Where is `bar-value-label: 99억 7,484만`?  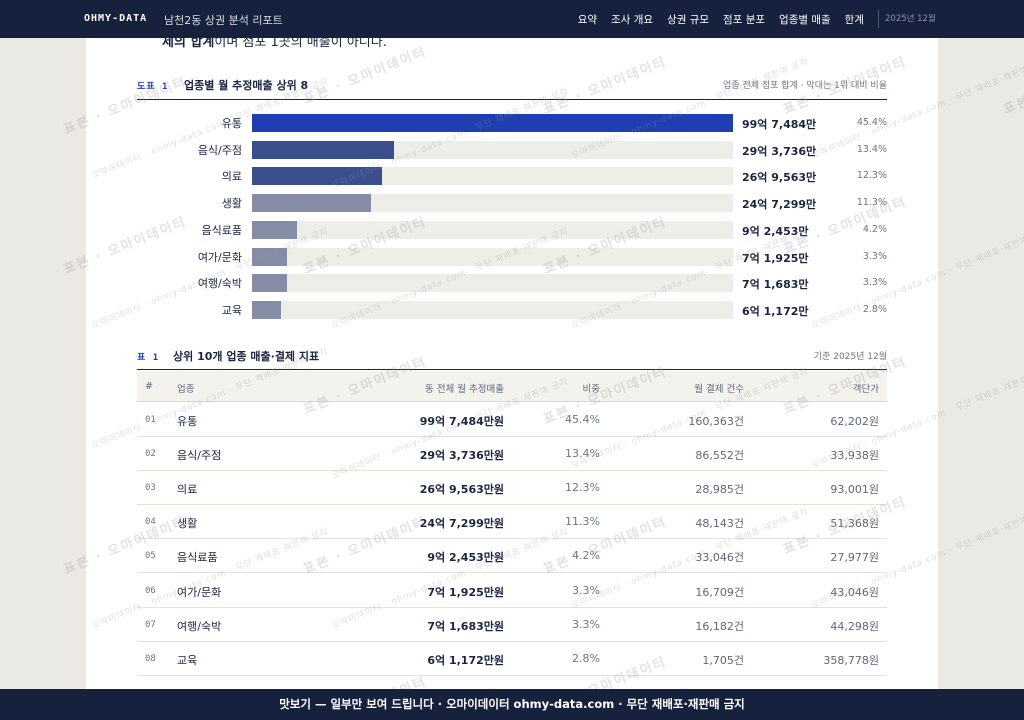
bar-value-label: 99억 7,484만 is located at coordinates (779, 124).